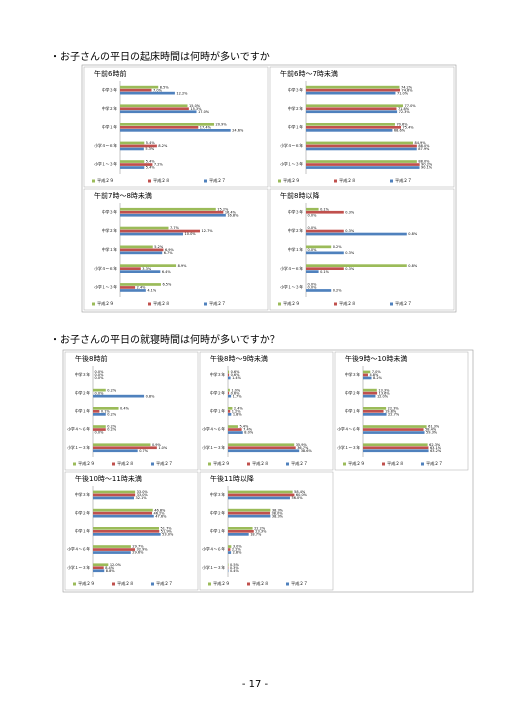  I want to click on chart-title: 午後8時前, so click(91, 358).